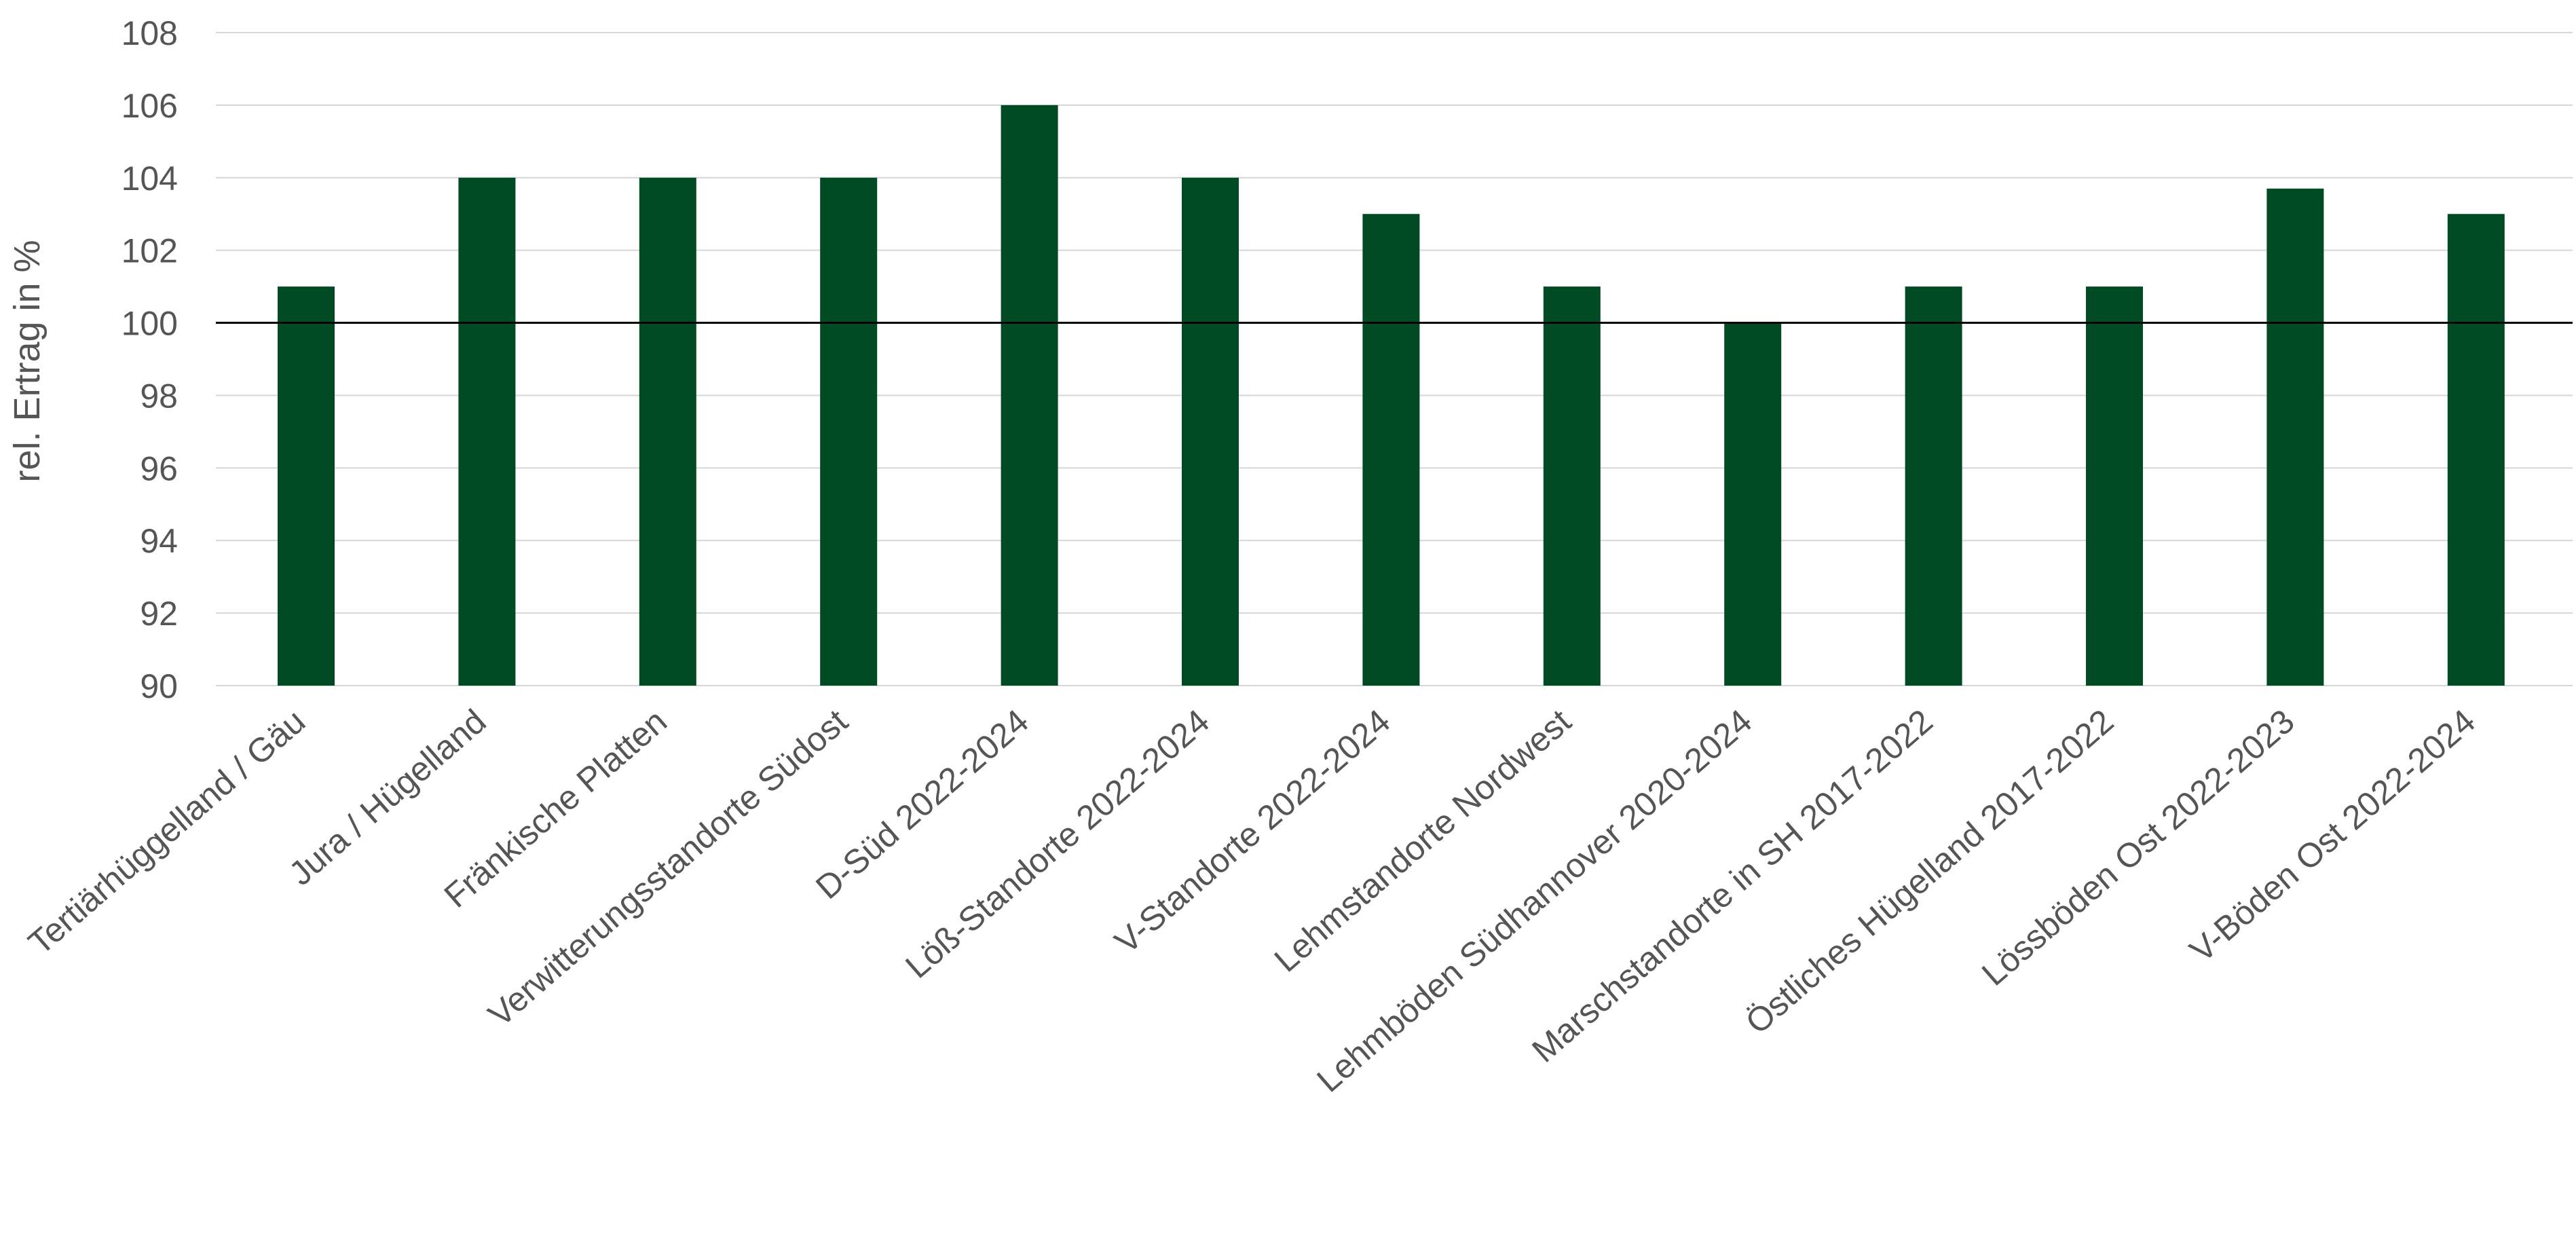 The height and width of the screenshot is (1247, 2576). Describe the element at coordinates (150, 179) in the screenshot. I see `y-tick-label: 104` at that location.